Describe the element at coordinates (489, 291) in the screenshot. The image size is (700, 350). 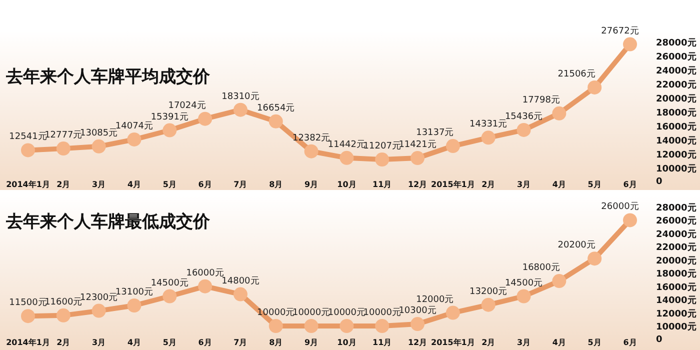
I see `data-label: 13200元` at that location.